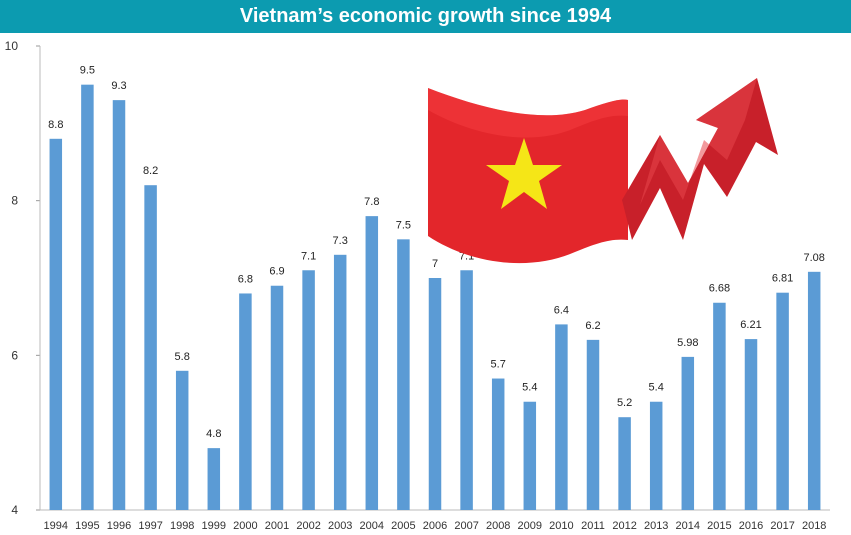 This screenshot has height=535, width=851. Describe the element at coordinates (425, 16) in the screenshot. I see `chart-title: Vietnam’s economic growth since 1994` at that location.